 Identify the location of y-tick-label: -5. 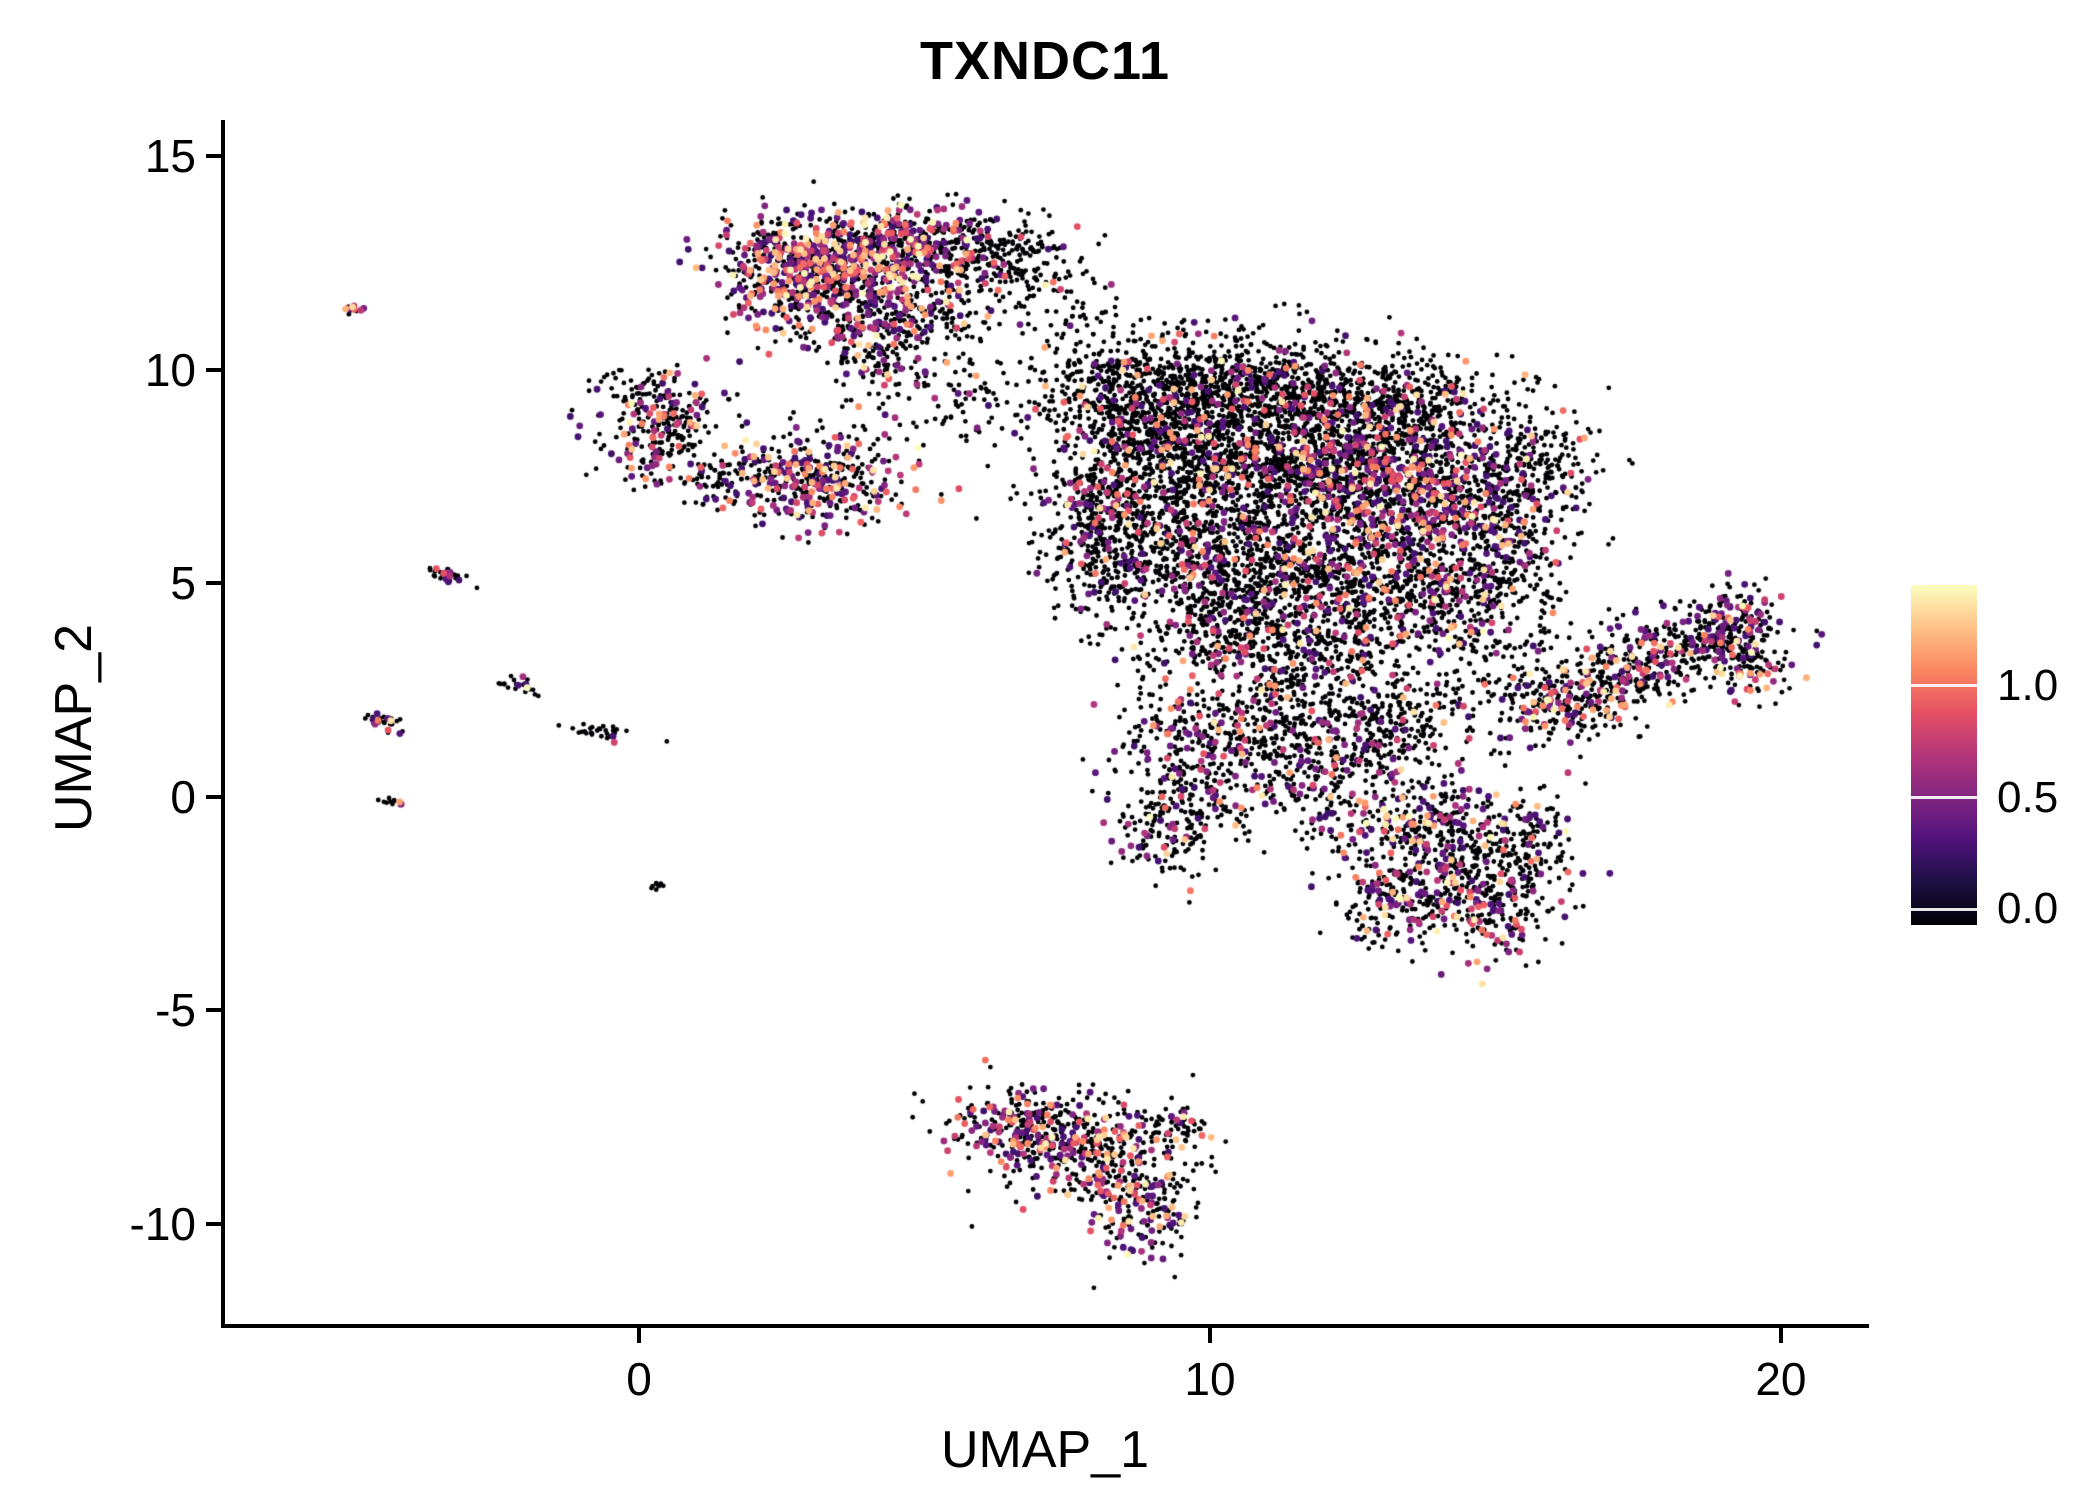
(175, 1010).